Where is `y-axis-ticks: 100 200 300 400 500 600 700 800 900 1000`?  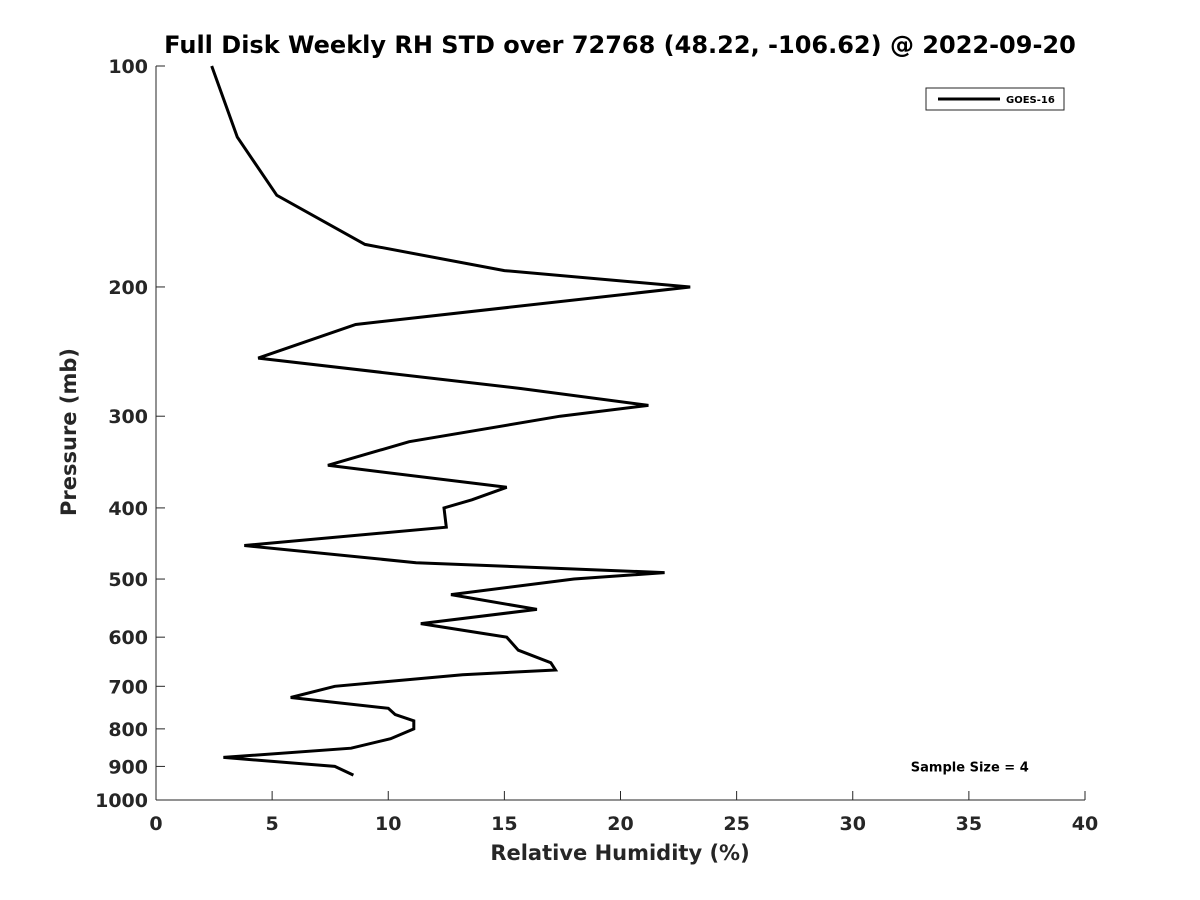
y-axis-ticks: 100 200 300 400 500 600 700 800 900 1000 is located at coordinates (130, 434).